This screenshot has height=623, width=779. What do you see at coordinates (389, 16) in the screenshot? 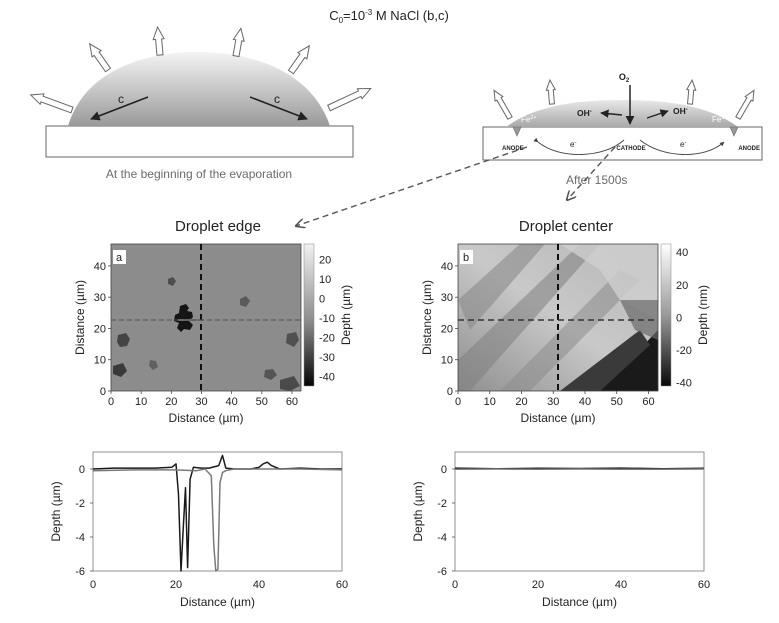
I see `condition-title: C0=10-3 M NaCl (b,c)` at bounding box center [389, 16].